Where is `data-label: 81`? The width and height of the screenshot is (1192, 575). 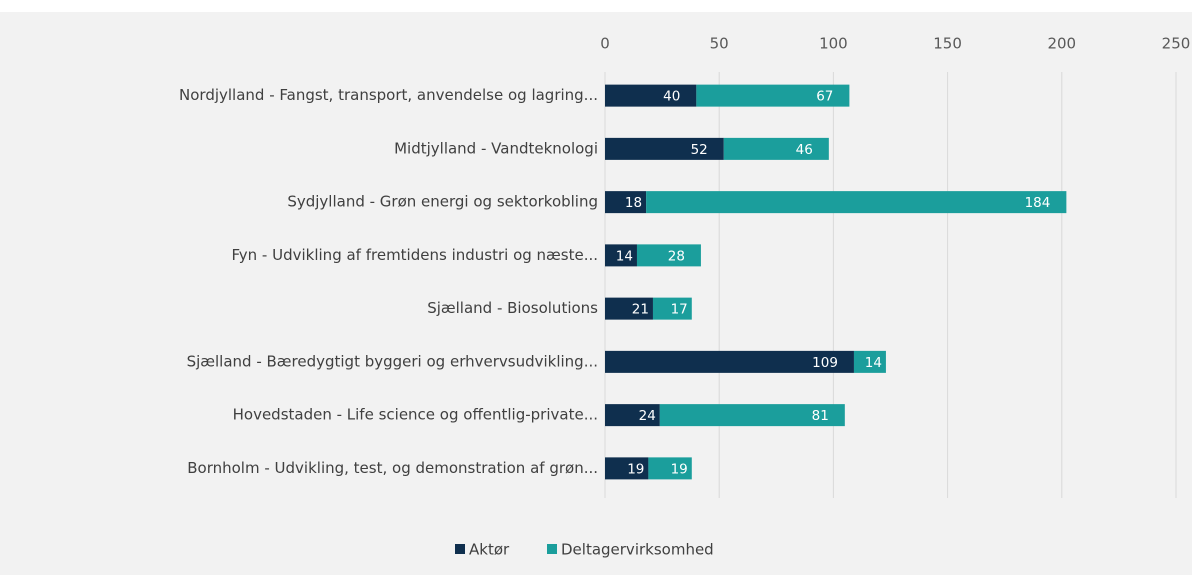
data-label: 81 is located at coordinates (820, 416).